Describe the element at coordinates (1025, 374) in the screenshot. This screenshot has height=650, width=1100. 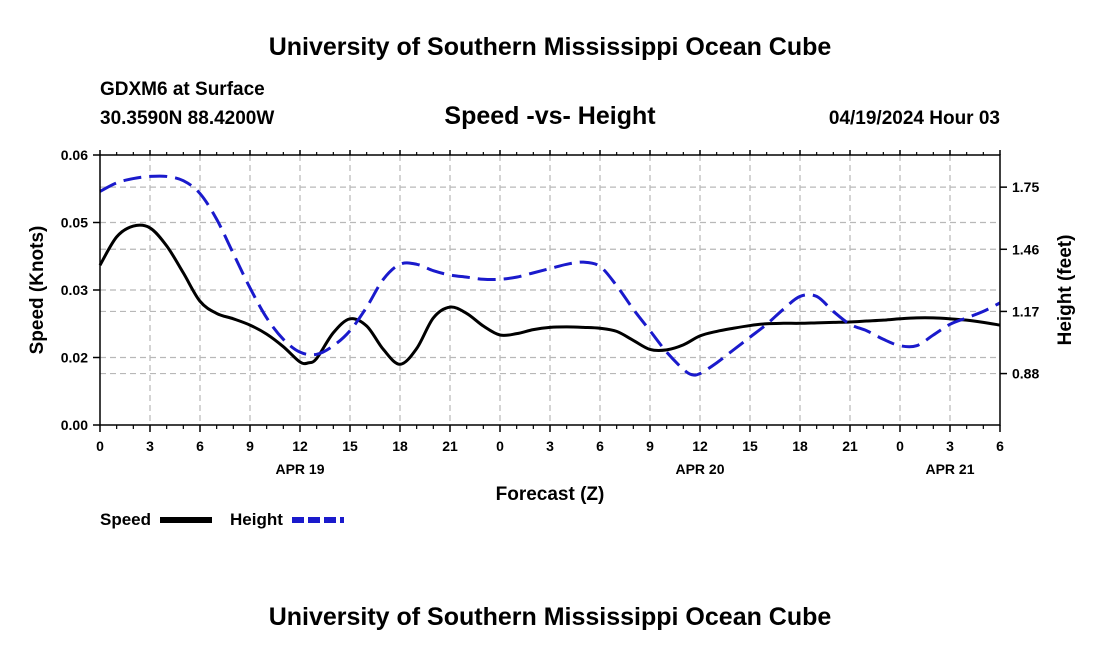
I see `y2-tick-label: 0.88` at that location.